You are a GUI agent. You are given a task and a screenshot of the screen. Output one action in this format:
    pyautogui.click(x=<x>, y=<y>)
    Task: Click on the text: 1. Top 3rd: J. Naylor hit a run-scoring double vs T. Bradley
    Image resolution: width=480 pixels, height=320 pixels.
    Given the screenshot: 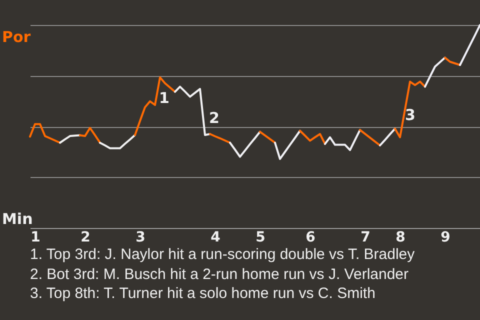 What is the action you would take?
    pyautogui.click(x=222, y=254)
    